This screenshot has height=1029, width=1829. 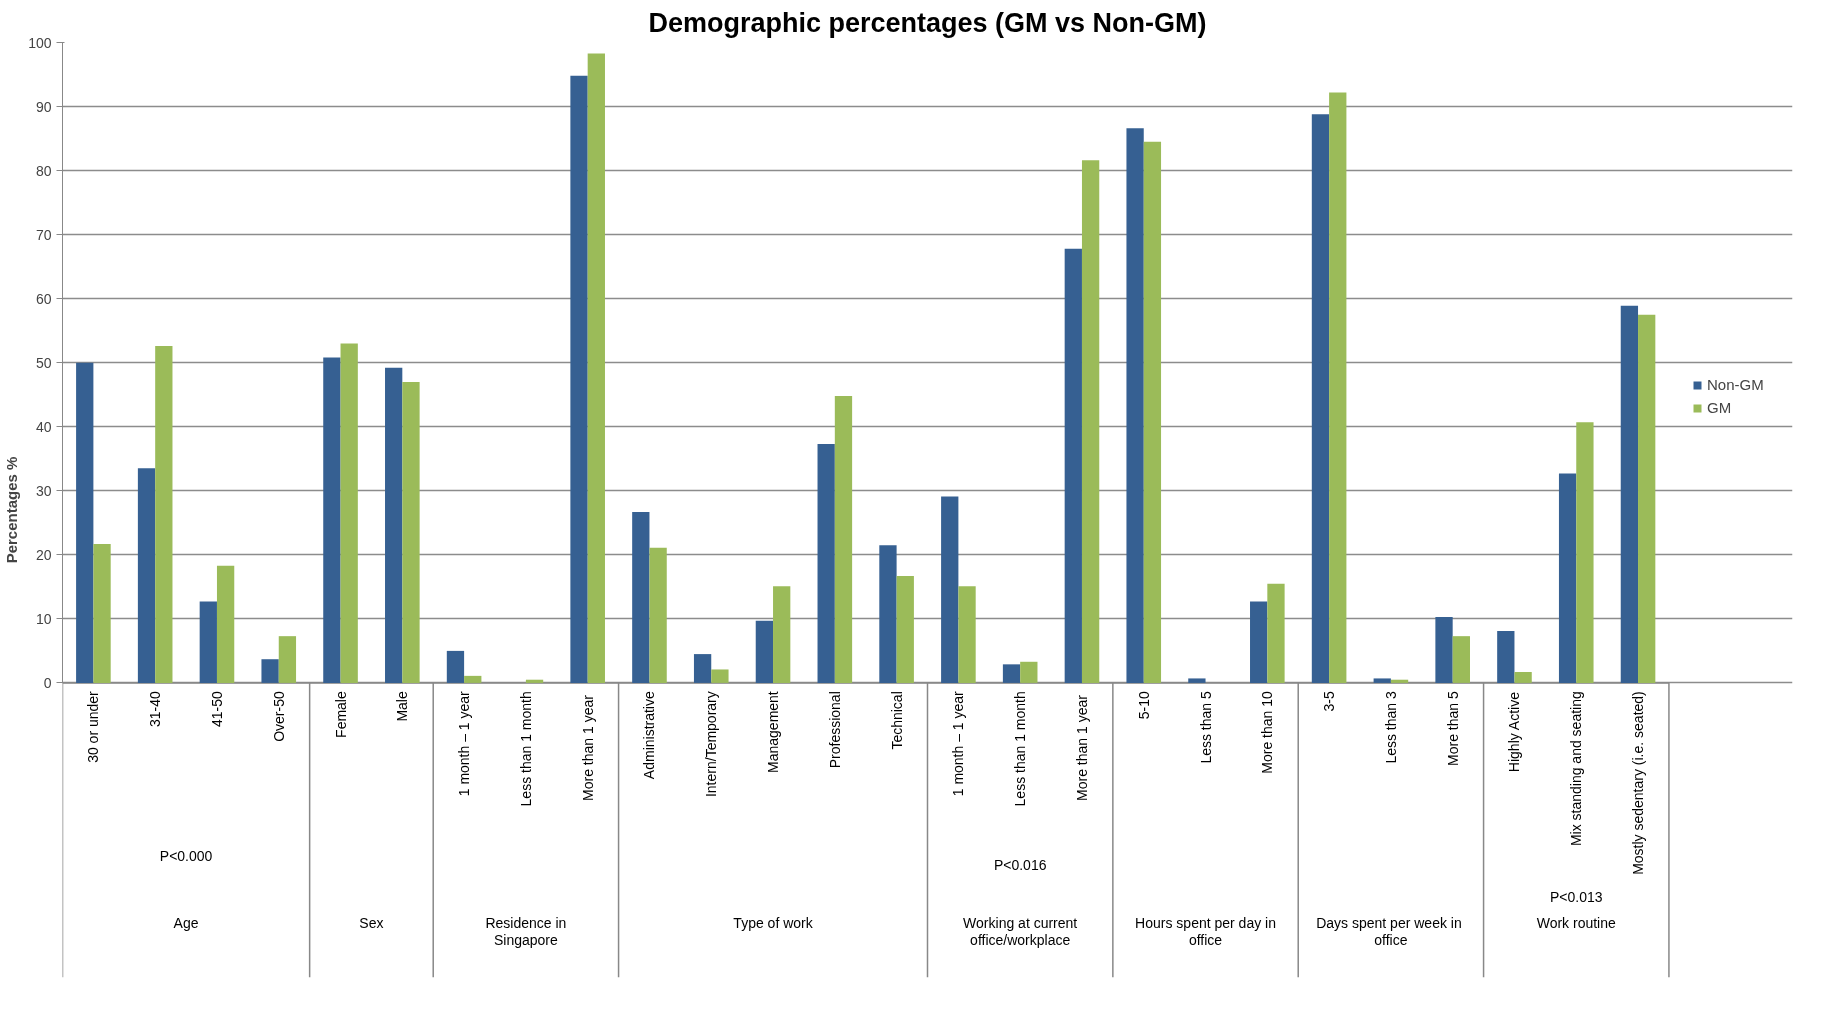 What do you see at coordinates (1576, 897) in the screenshot?
I see `text: P<0.013` at bounding box center [1576, 897].